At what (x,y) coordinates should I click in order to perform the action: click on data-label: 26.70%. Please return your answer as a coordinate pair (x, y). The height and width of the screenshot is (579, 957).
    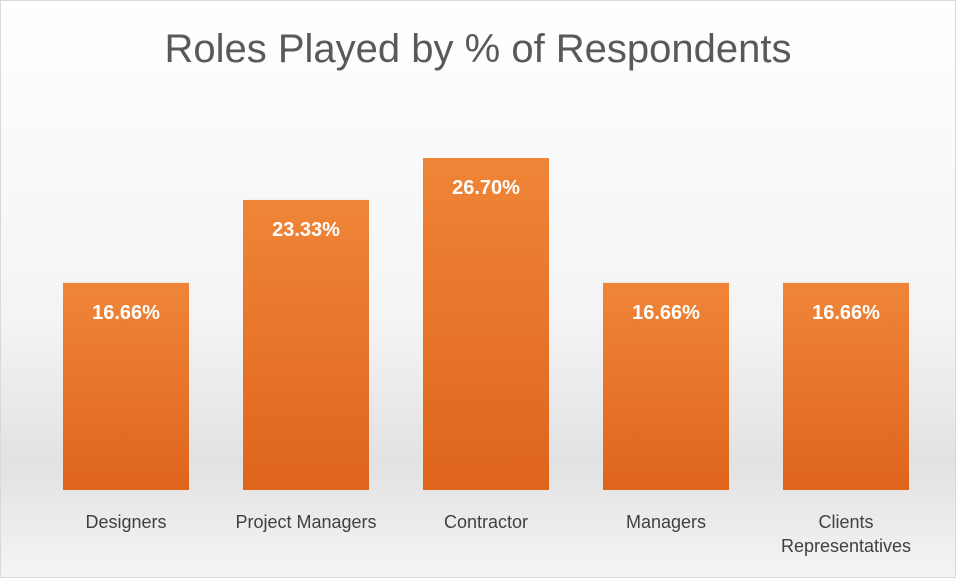
    Looking at the image, I should click on (486, 188).